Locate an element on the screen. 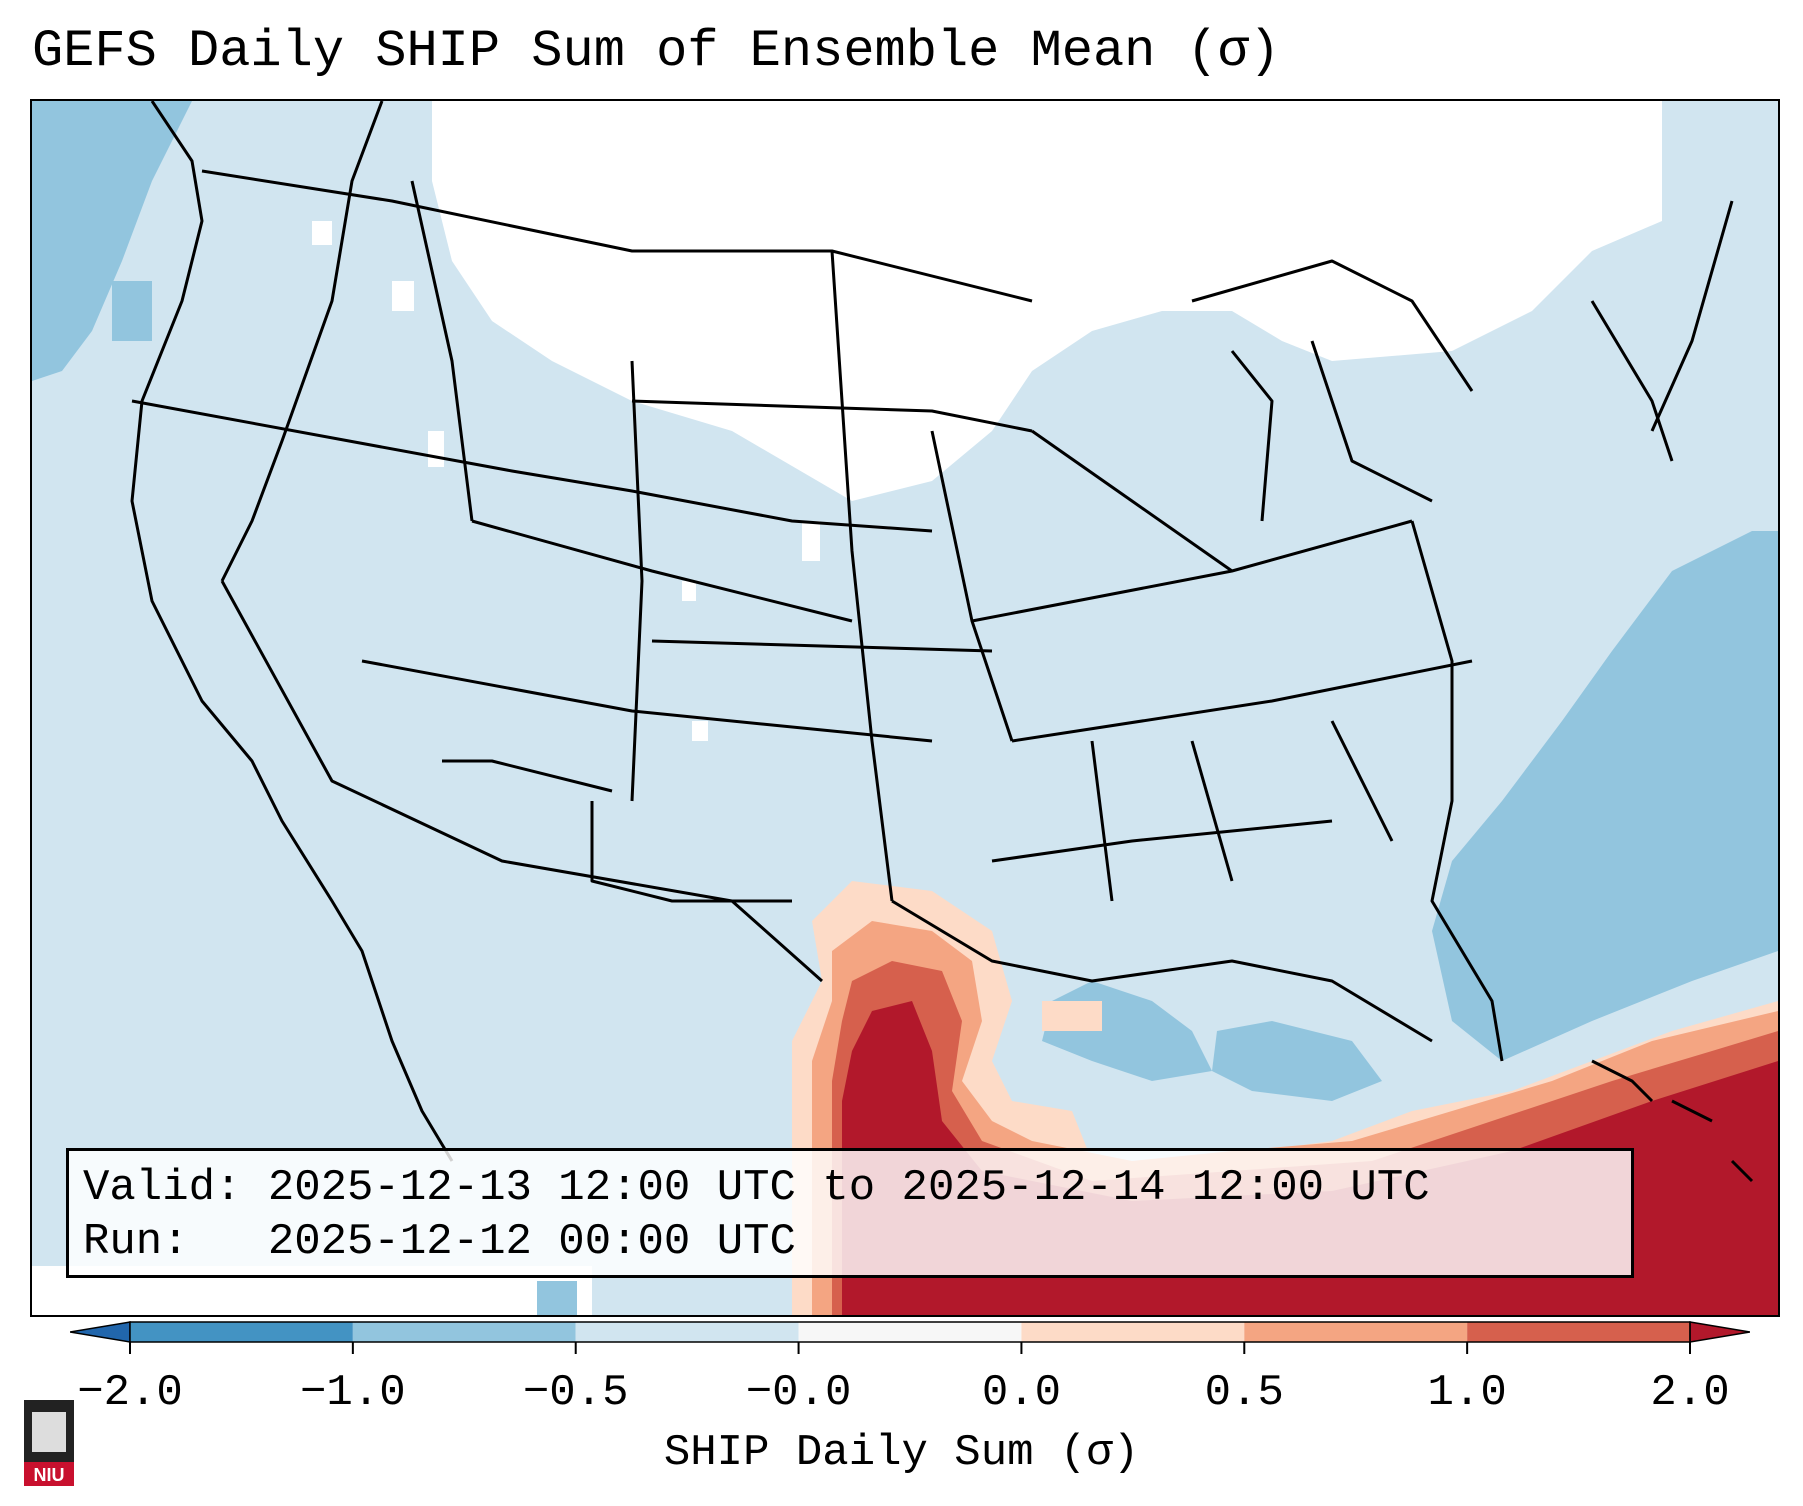 Image resolution: width=1803 pixels, height=1506 pixels. colorbar-tick-label: 0.0 is located at coordinates (1021, 1393).